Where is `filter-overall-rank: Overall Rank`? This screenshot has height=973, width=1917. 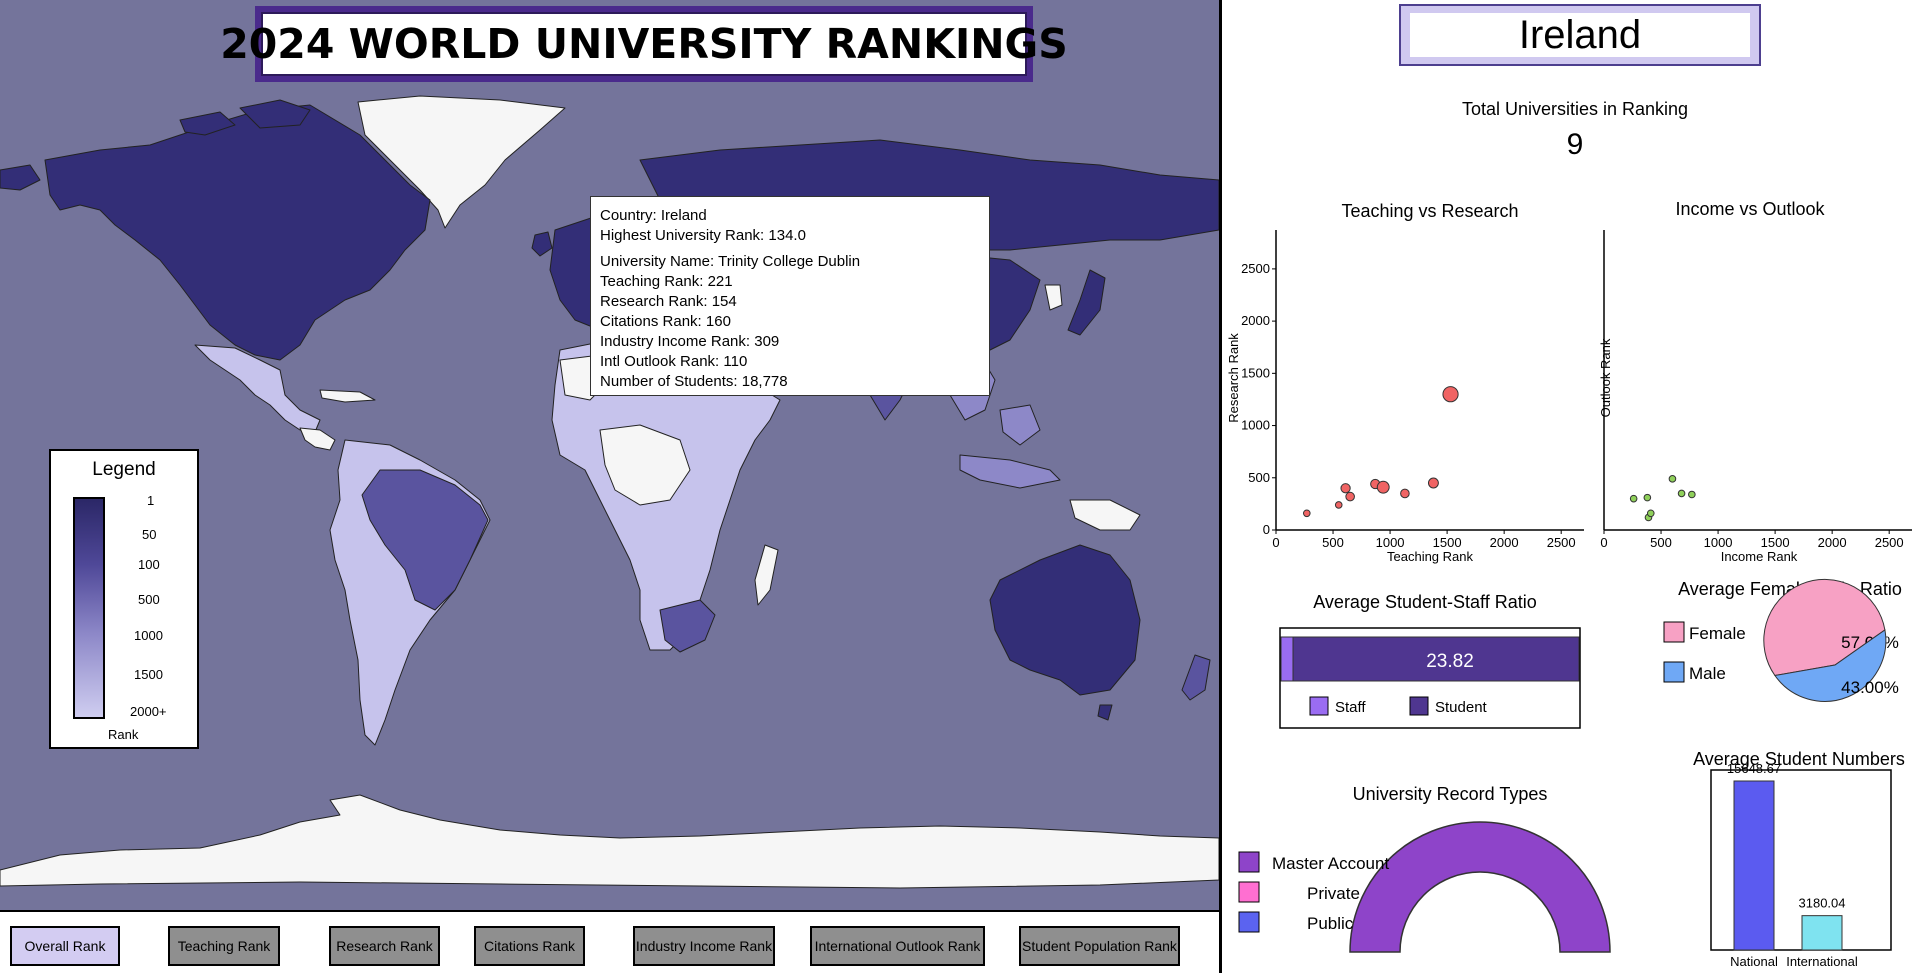
filter-overall-rank: Overall Rank is located at coordinates (65, 946).